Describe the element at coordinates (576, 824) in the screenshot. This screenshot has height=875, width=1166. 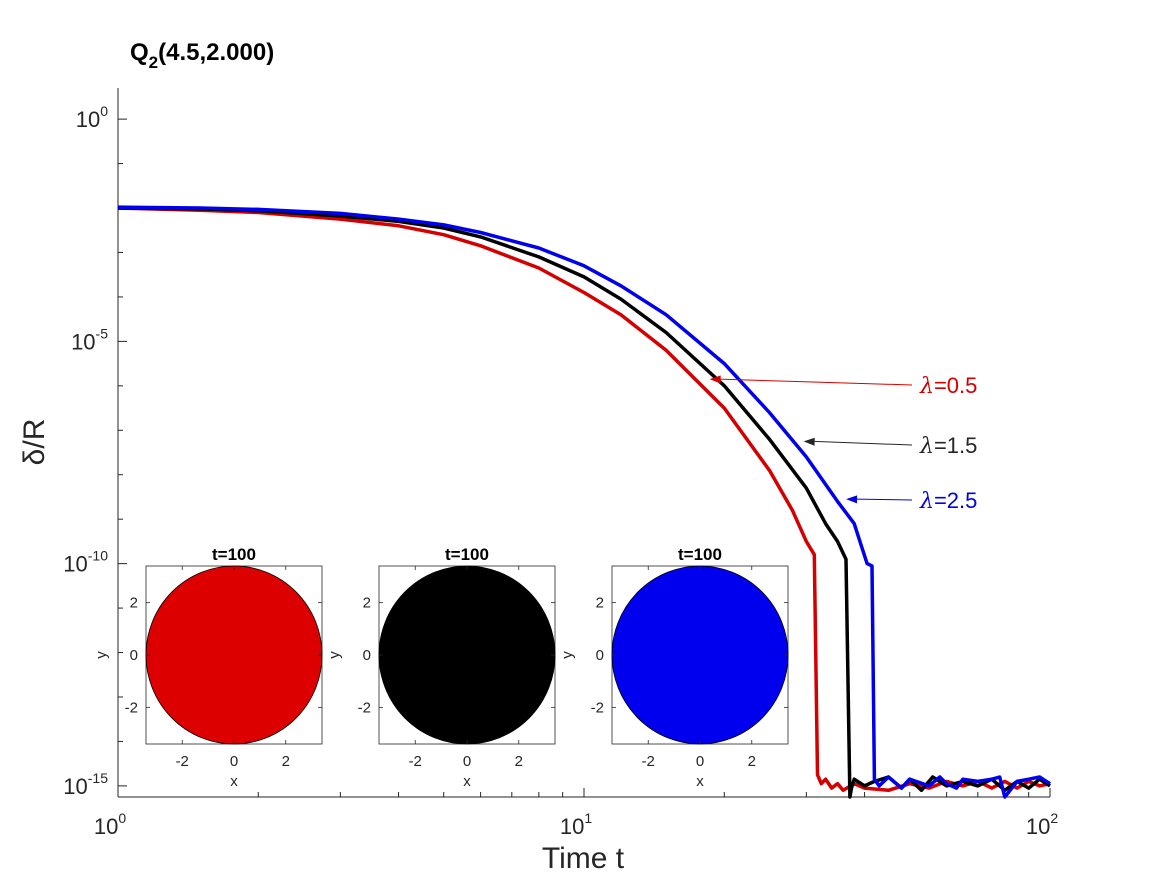
I see `x-tick-label: 10¹` at that location.